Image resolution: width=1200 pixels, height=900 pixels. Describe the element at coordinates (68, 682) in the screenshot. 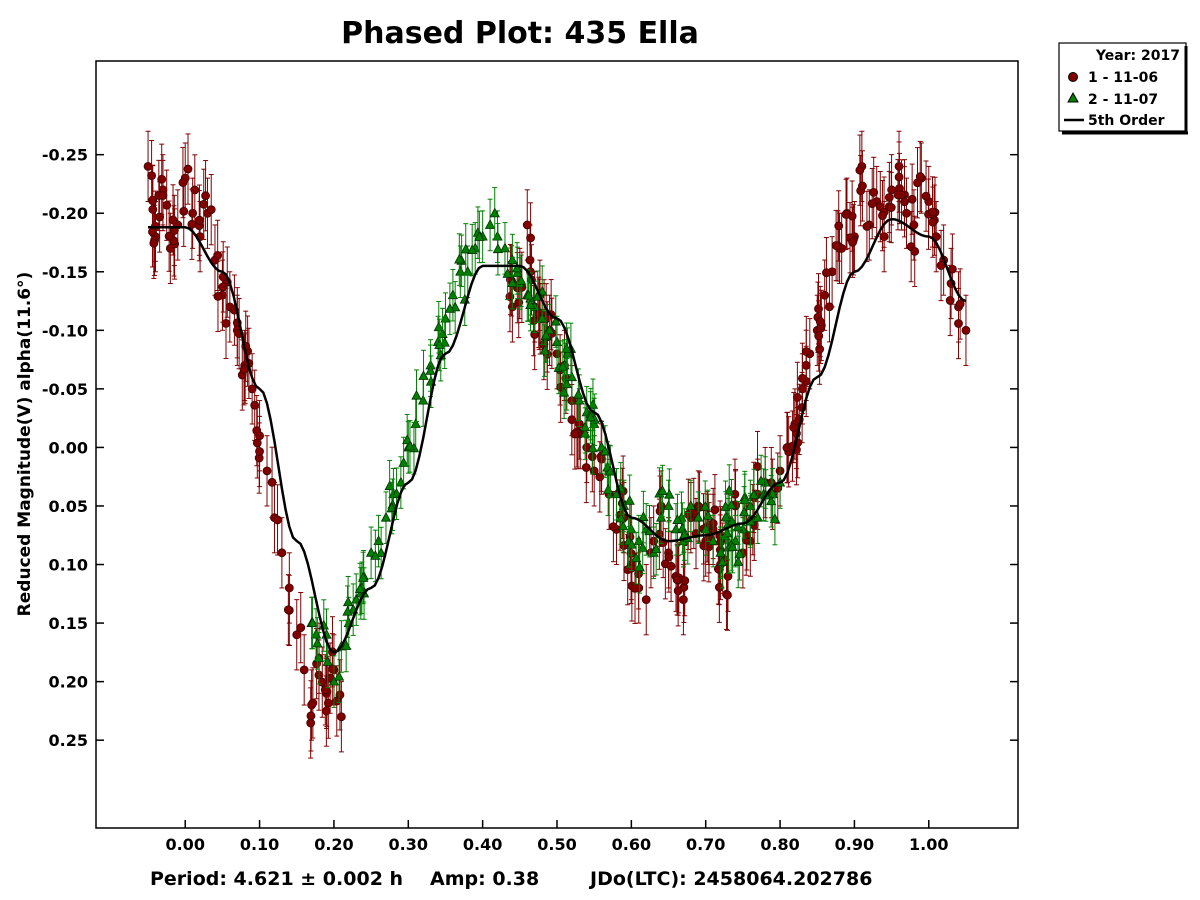

I see `y-tick-label: 0.20` at that location.